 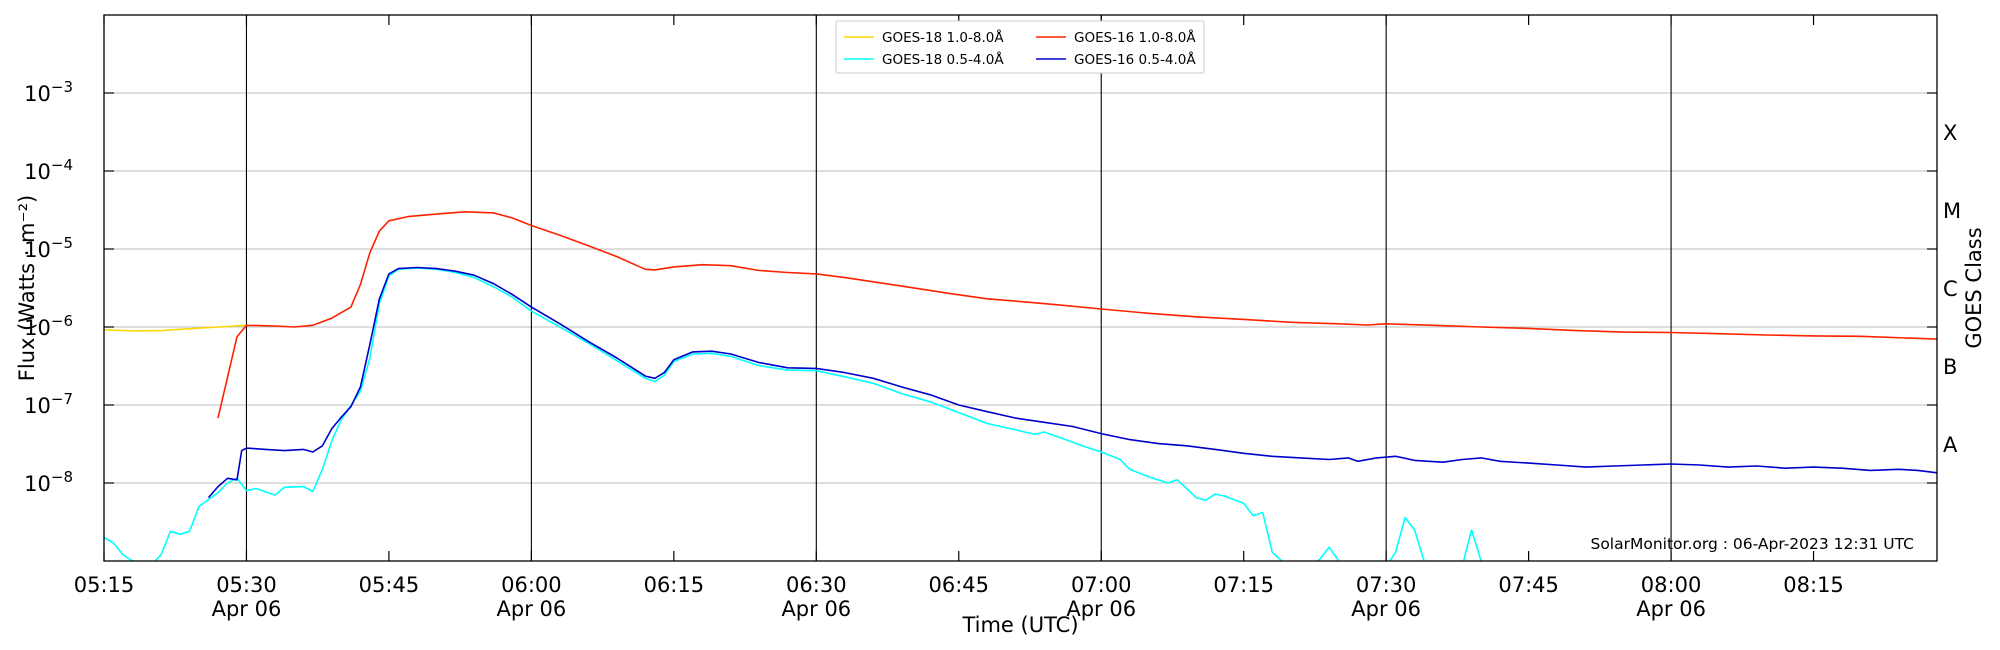 What do you see at coordinates (1528, 585) in the screenshot?
I see `x-tick-label: 07:45` at bounding box center [1528, 585].